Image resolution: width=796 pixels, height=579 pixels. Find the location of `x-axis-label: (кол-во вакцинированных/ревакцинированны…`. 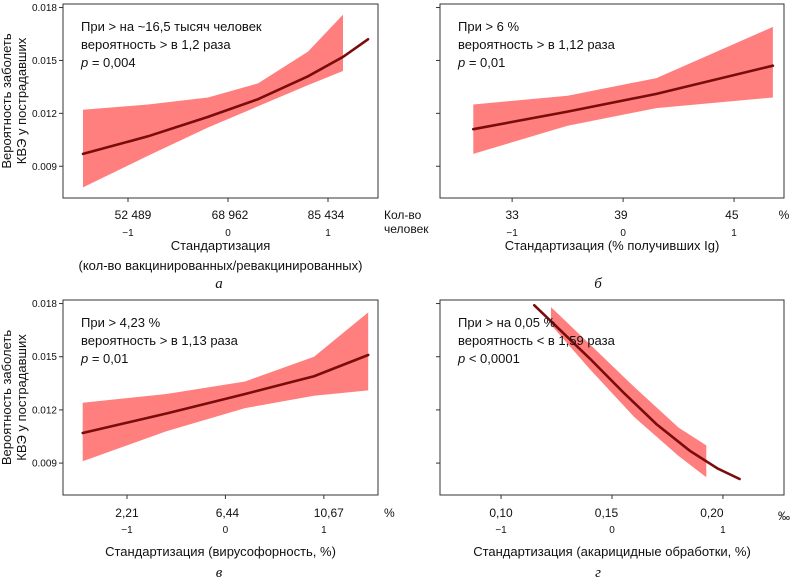

x-axis-label: (кол-во вакцинированных/ревакцинированны… is located at coordinates (221, 265).